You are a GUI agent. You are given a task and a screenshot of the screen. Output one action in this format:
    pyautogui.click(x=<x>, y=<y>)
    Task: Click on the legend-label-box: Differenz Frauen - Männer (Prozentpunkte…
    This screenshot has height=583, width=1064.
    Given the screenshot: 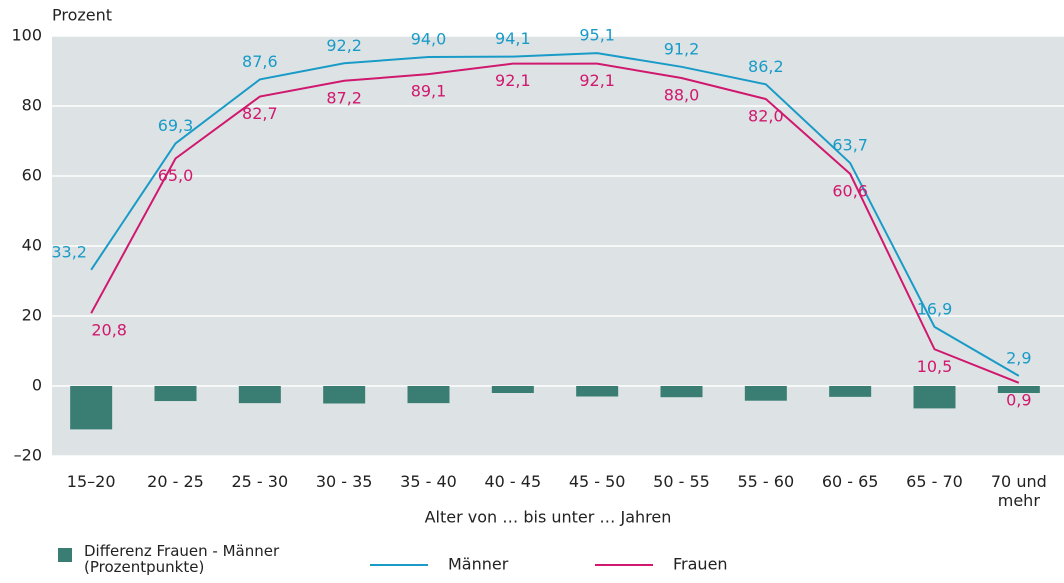 What is the action you would take?
    pyautogui.click(x=182, y=559)
    